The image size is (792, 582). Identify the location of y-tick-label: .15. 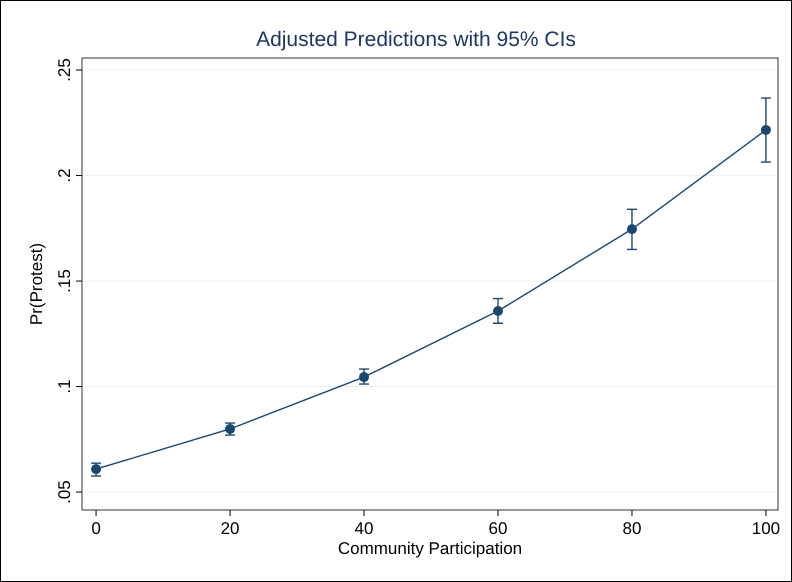
(64, 281).